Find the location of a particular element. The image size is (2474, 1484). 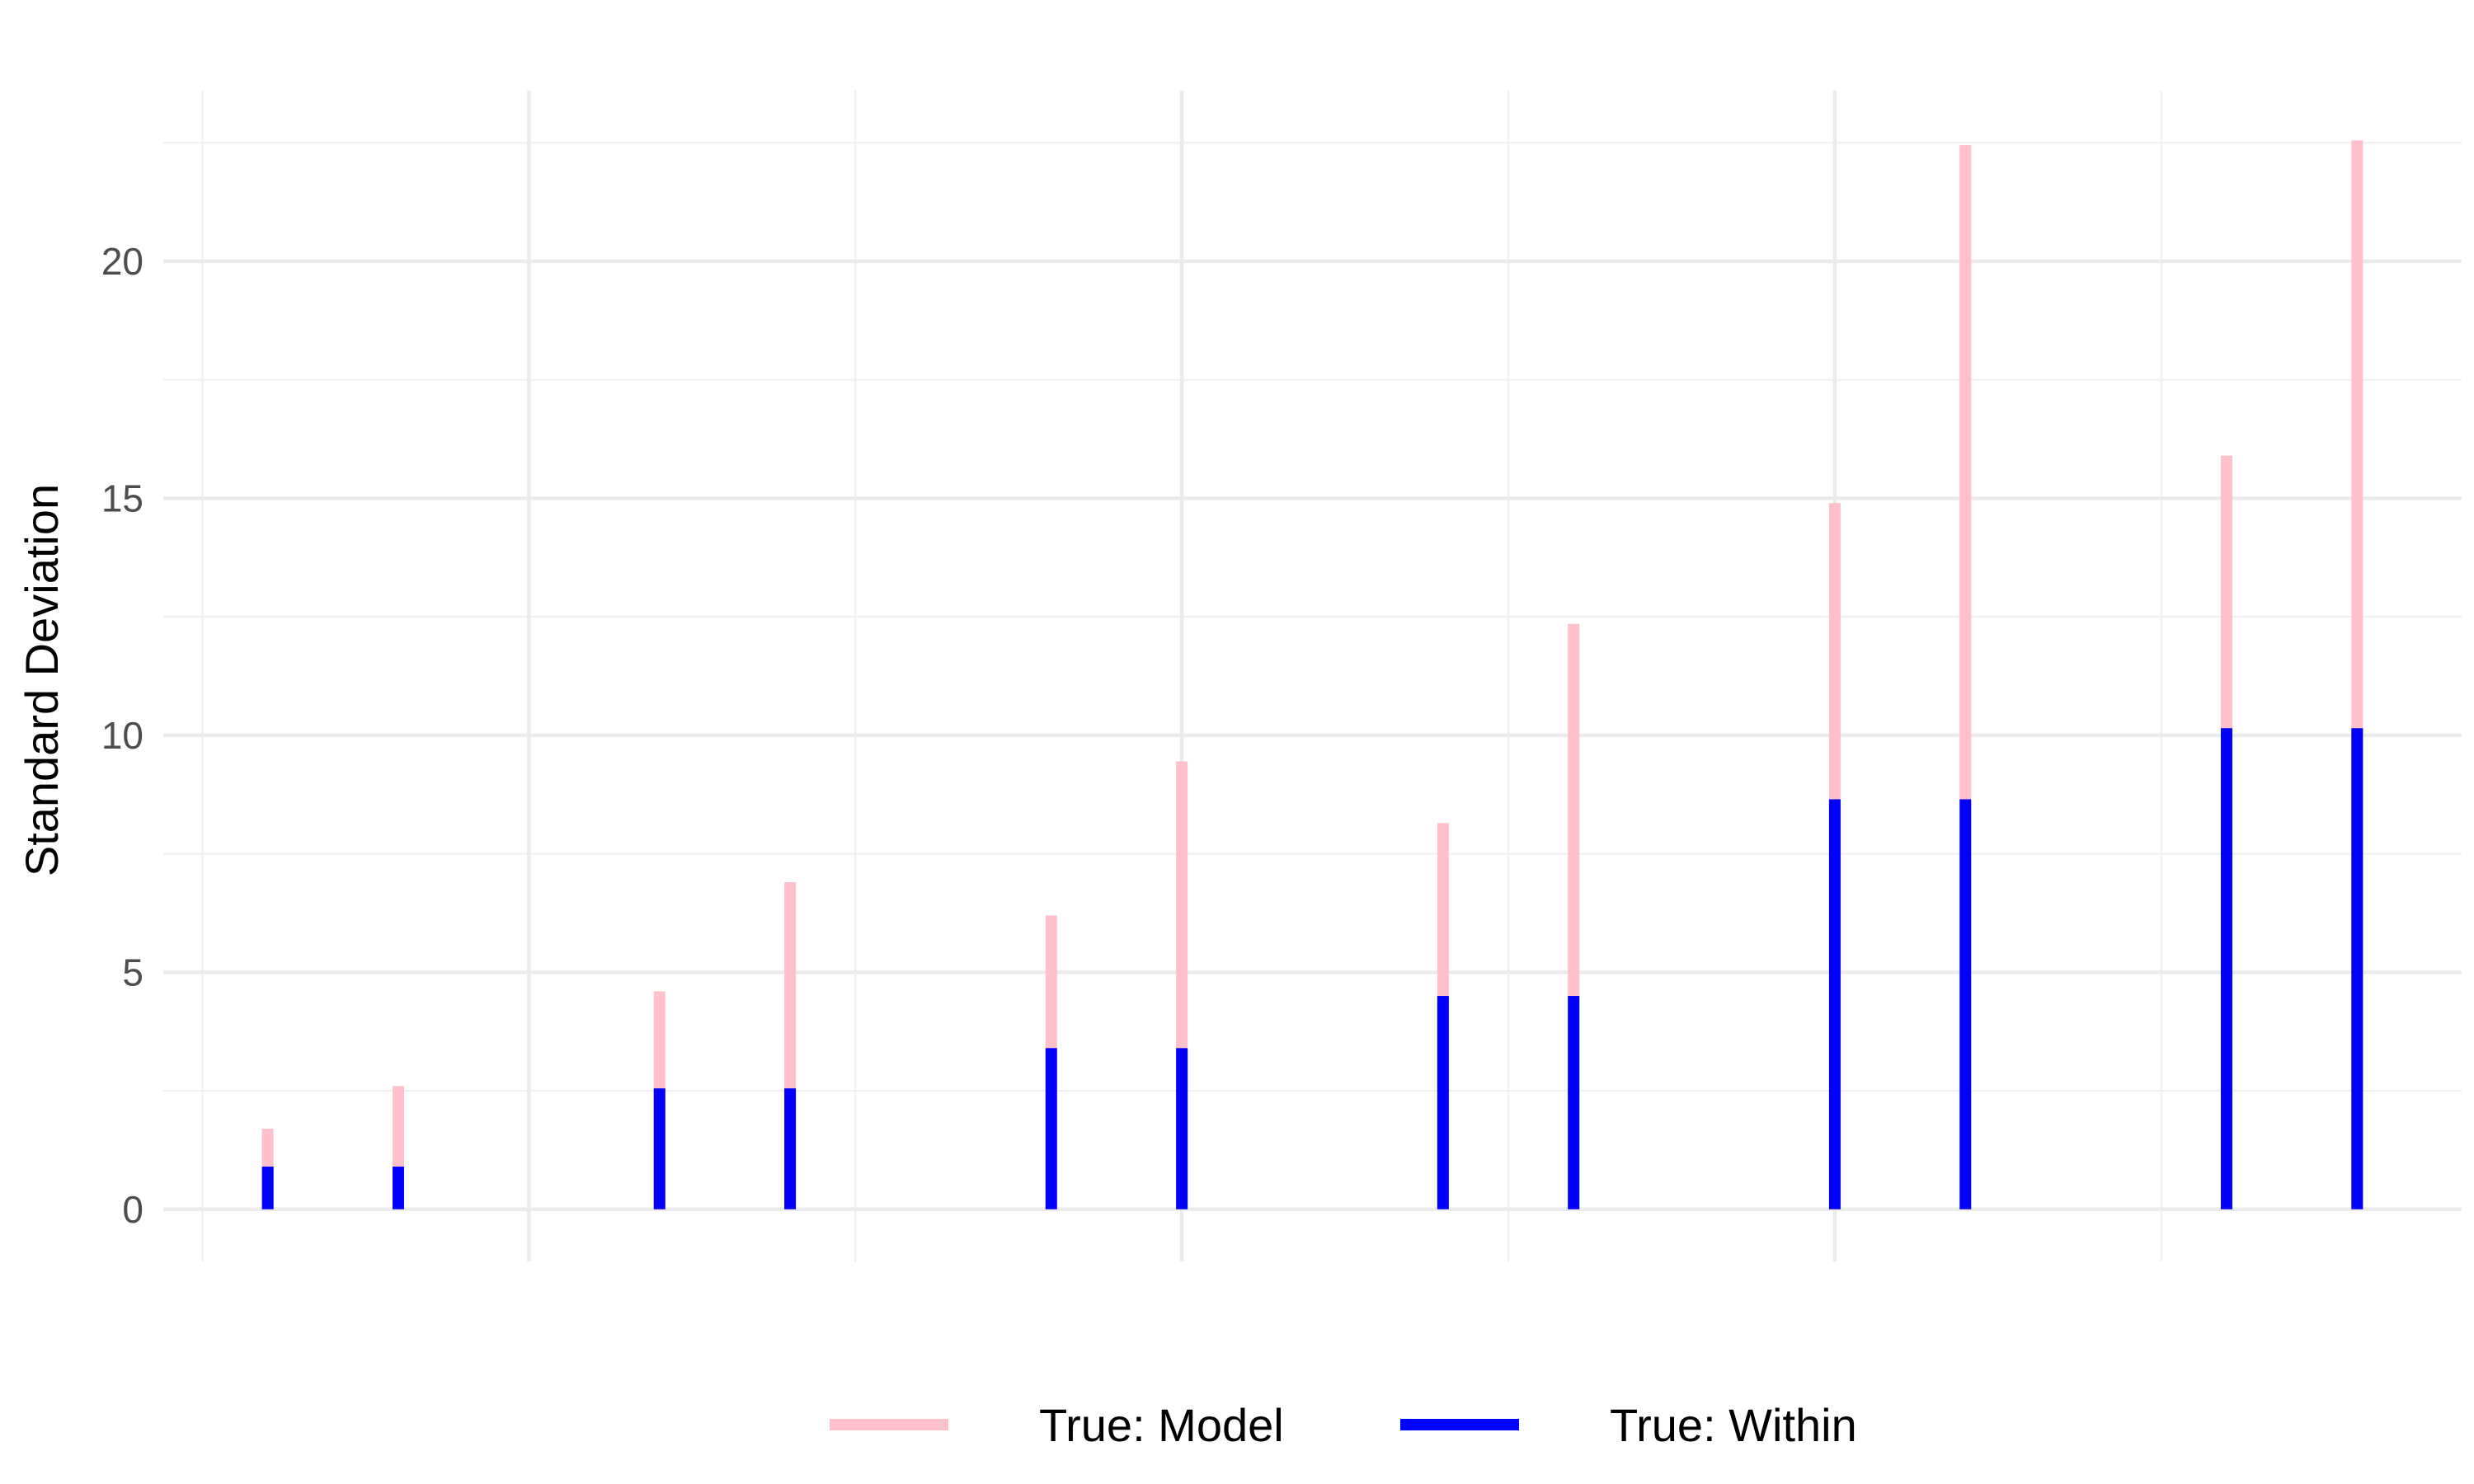

y-tick-label: 5 is located at coordinates (132, 972).